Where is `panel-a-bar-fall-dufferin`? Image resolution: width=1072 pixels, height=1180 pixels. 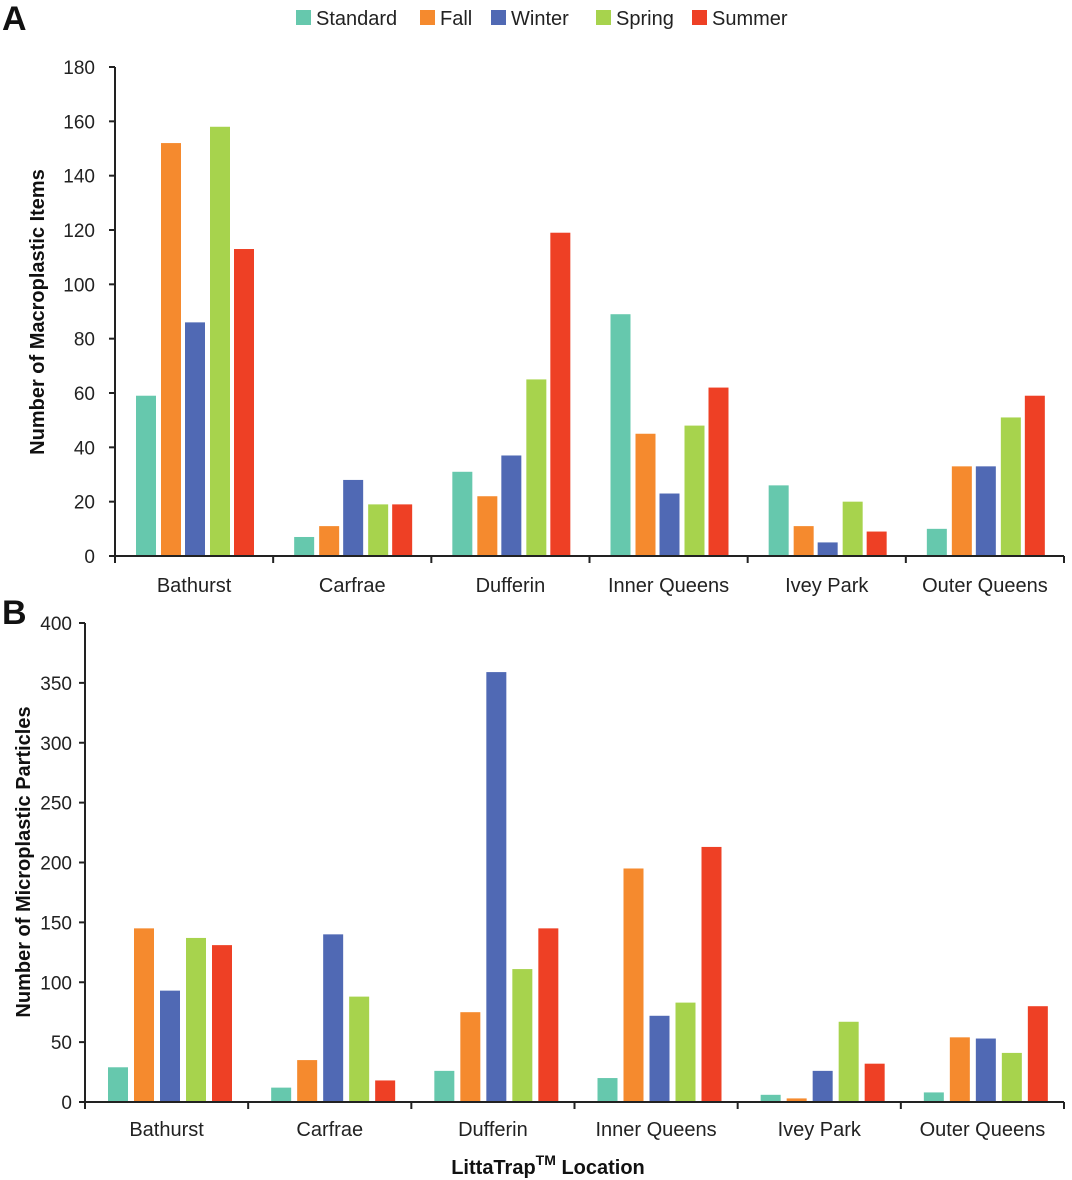
panel-a-bar-fall-dufferin is located at coordinates (487, 526).